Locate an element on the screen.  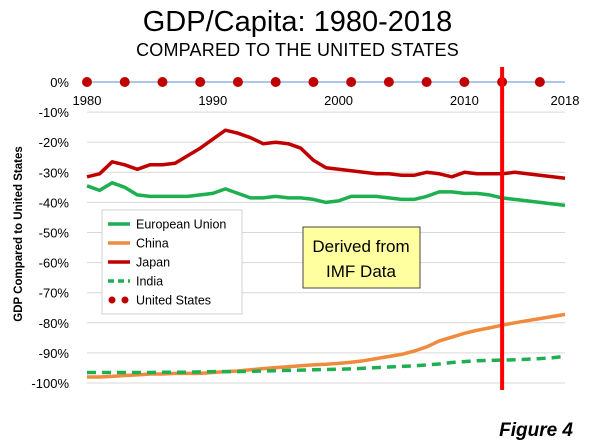
x-tick-label: 2018 is located at coordinates (565, 100).